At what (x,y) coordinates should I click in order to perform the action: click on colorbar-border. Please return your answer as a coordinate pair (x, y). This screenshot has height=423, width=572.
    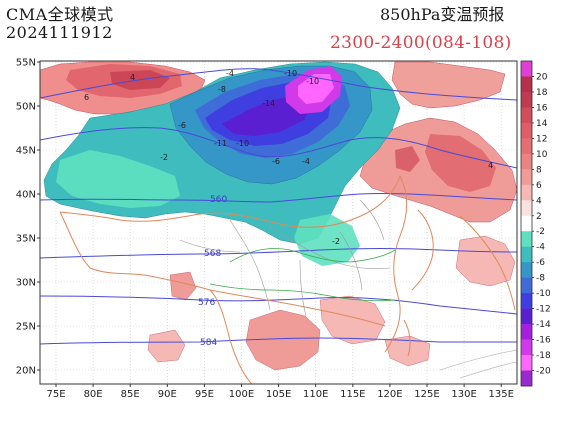
    Looking at the image, I should click on (526, 223).